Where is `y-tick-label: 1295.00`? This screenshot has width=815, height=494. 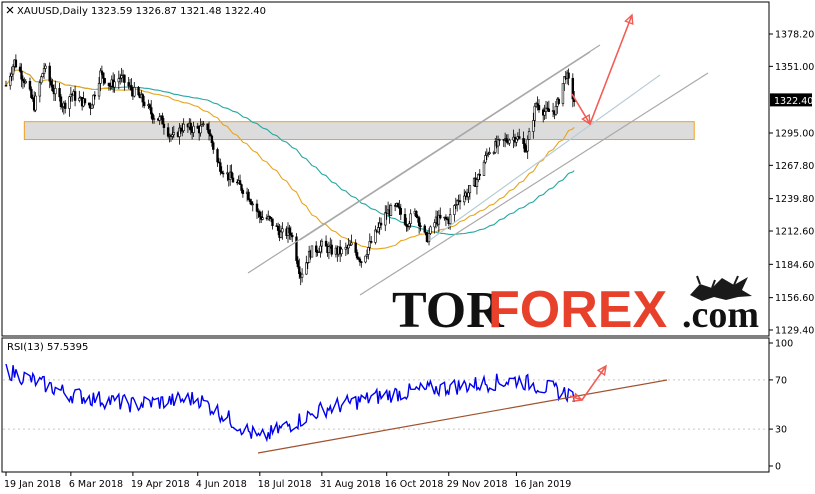
y-tick-label: 1295.00 is located at coordinates (794, 133).